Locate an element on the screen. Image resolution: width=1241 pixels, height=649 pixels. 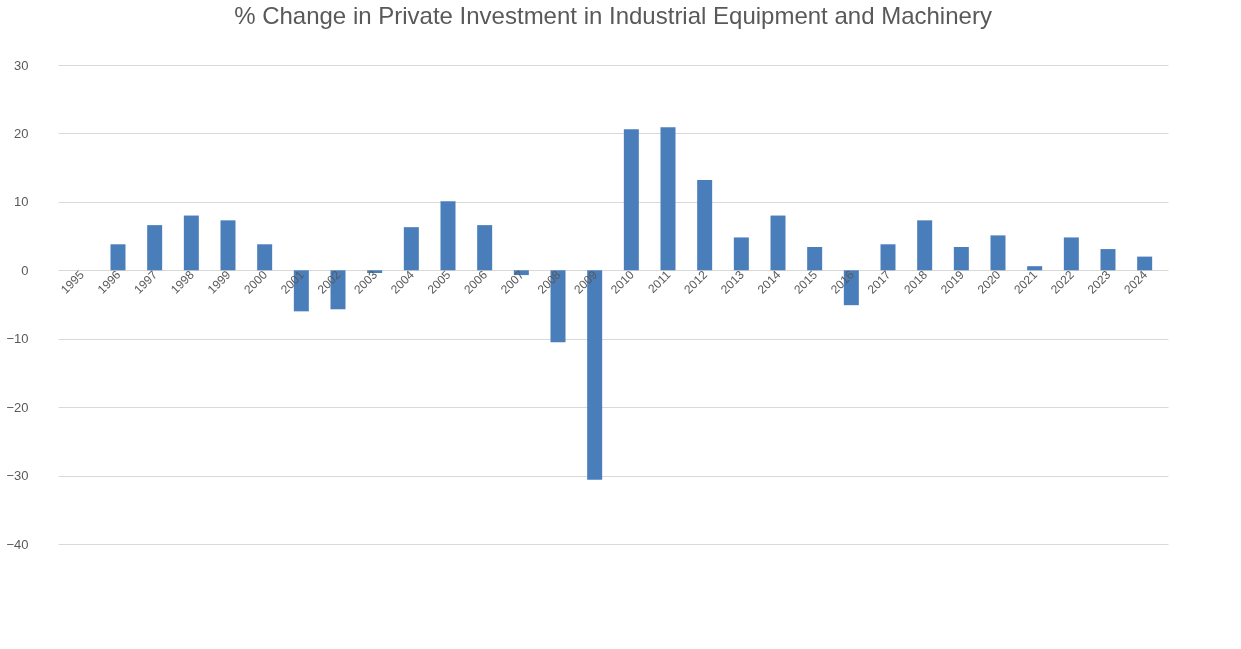
y-tick-label: −10 is located at coordinates (17, 339).